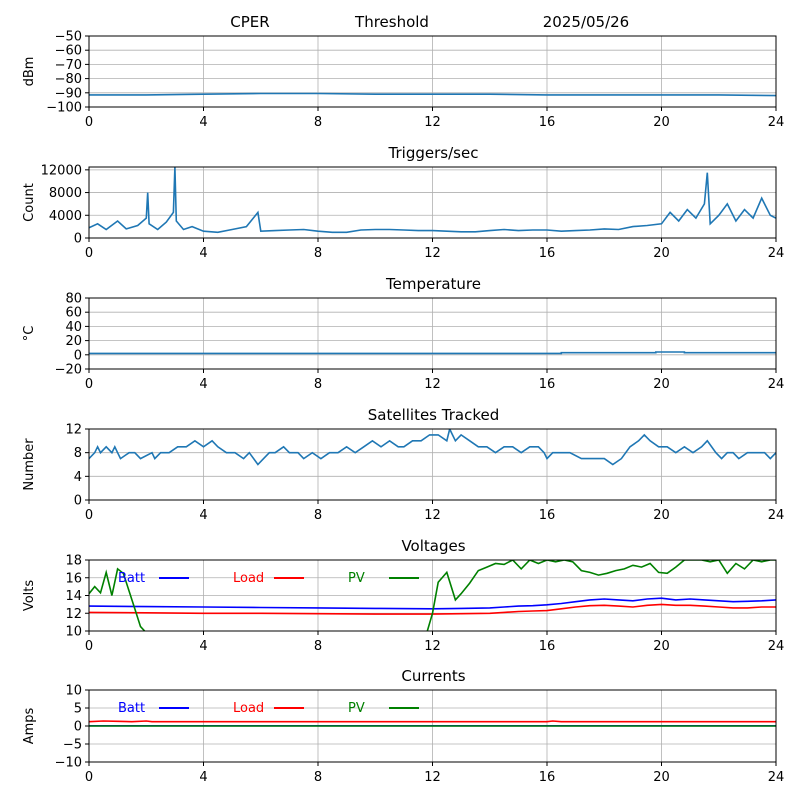 This screenshot has width=800, height=800. Describe the element at coordinates (65, 193) in the screenshot. I see `y-tick-label: 8000` at that location.